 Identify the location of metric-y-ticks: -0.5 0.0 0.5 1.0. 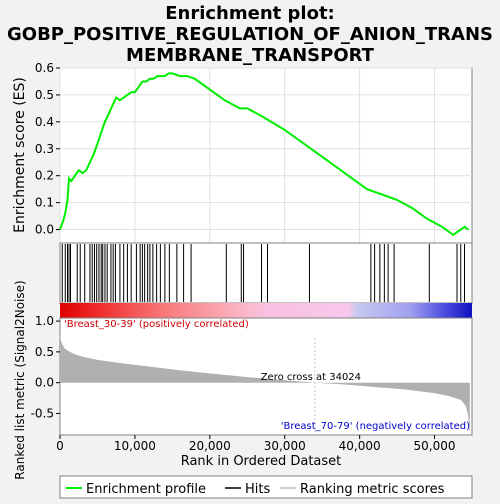
(45, 367).